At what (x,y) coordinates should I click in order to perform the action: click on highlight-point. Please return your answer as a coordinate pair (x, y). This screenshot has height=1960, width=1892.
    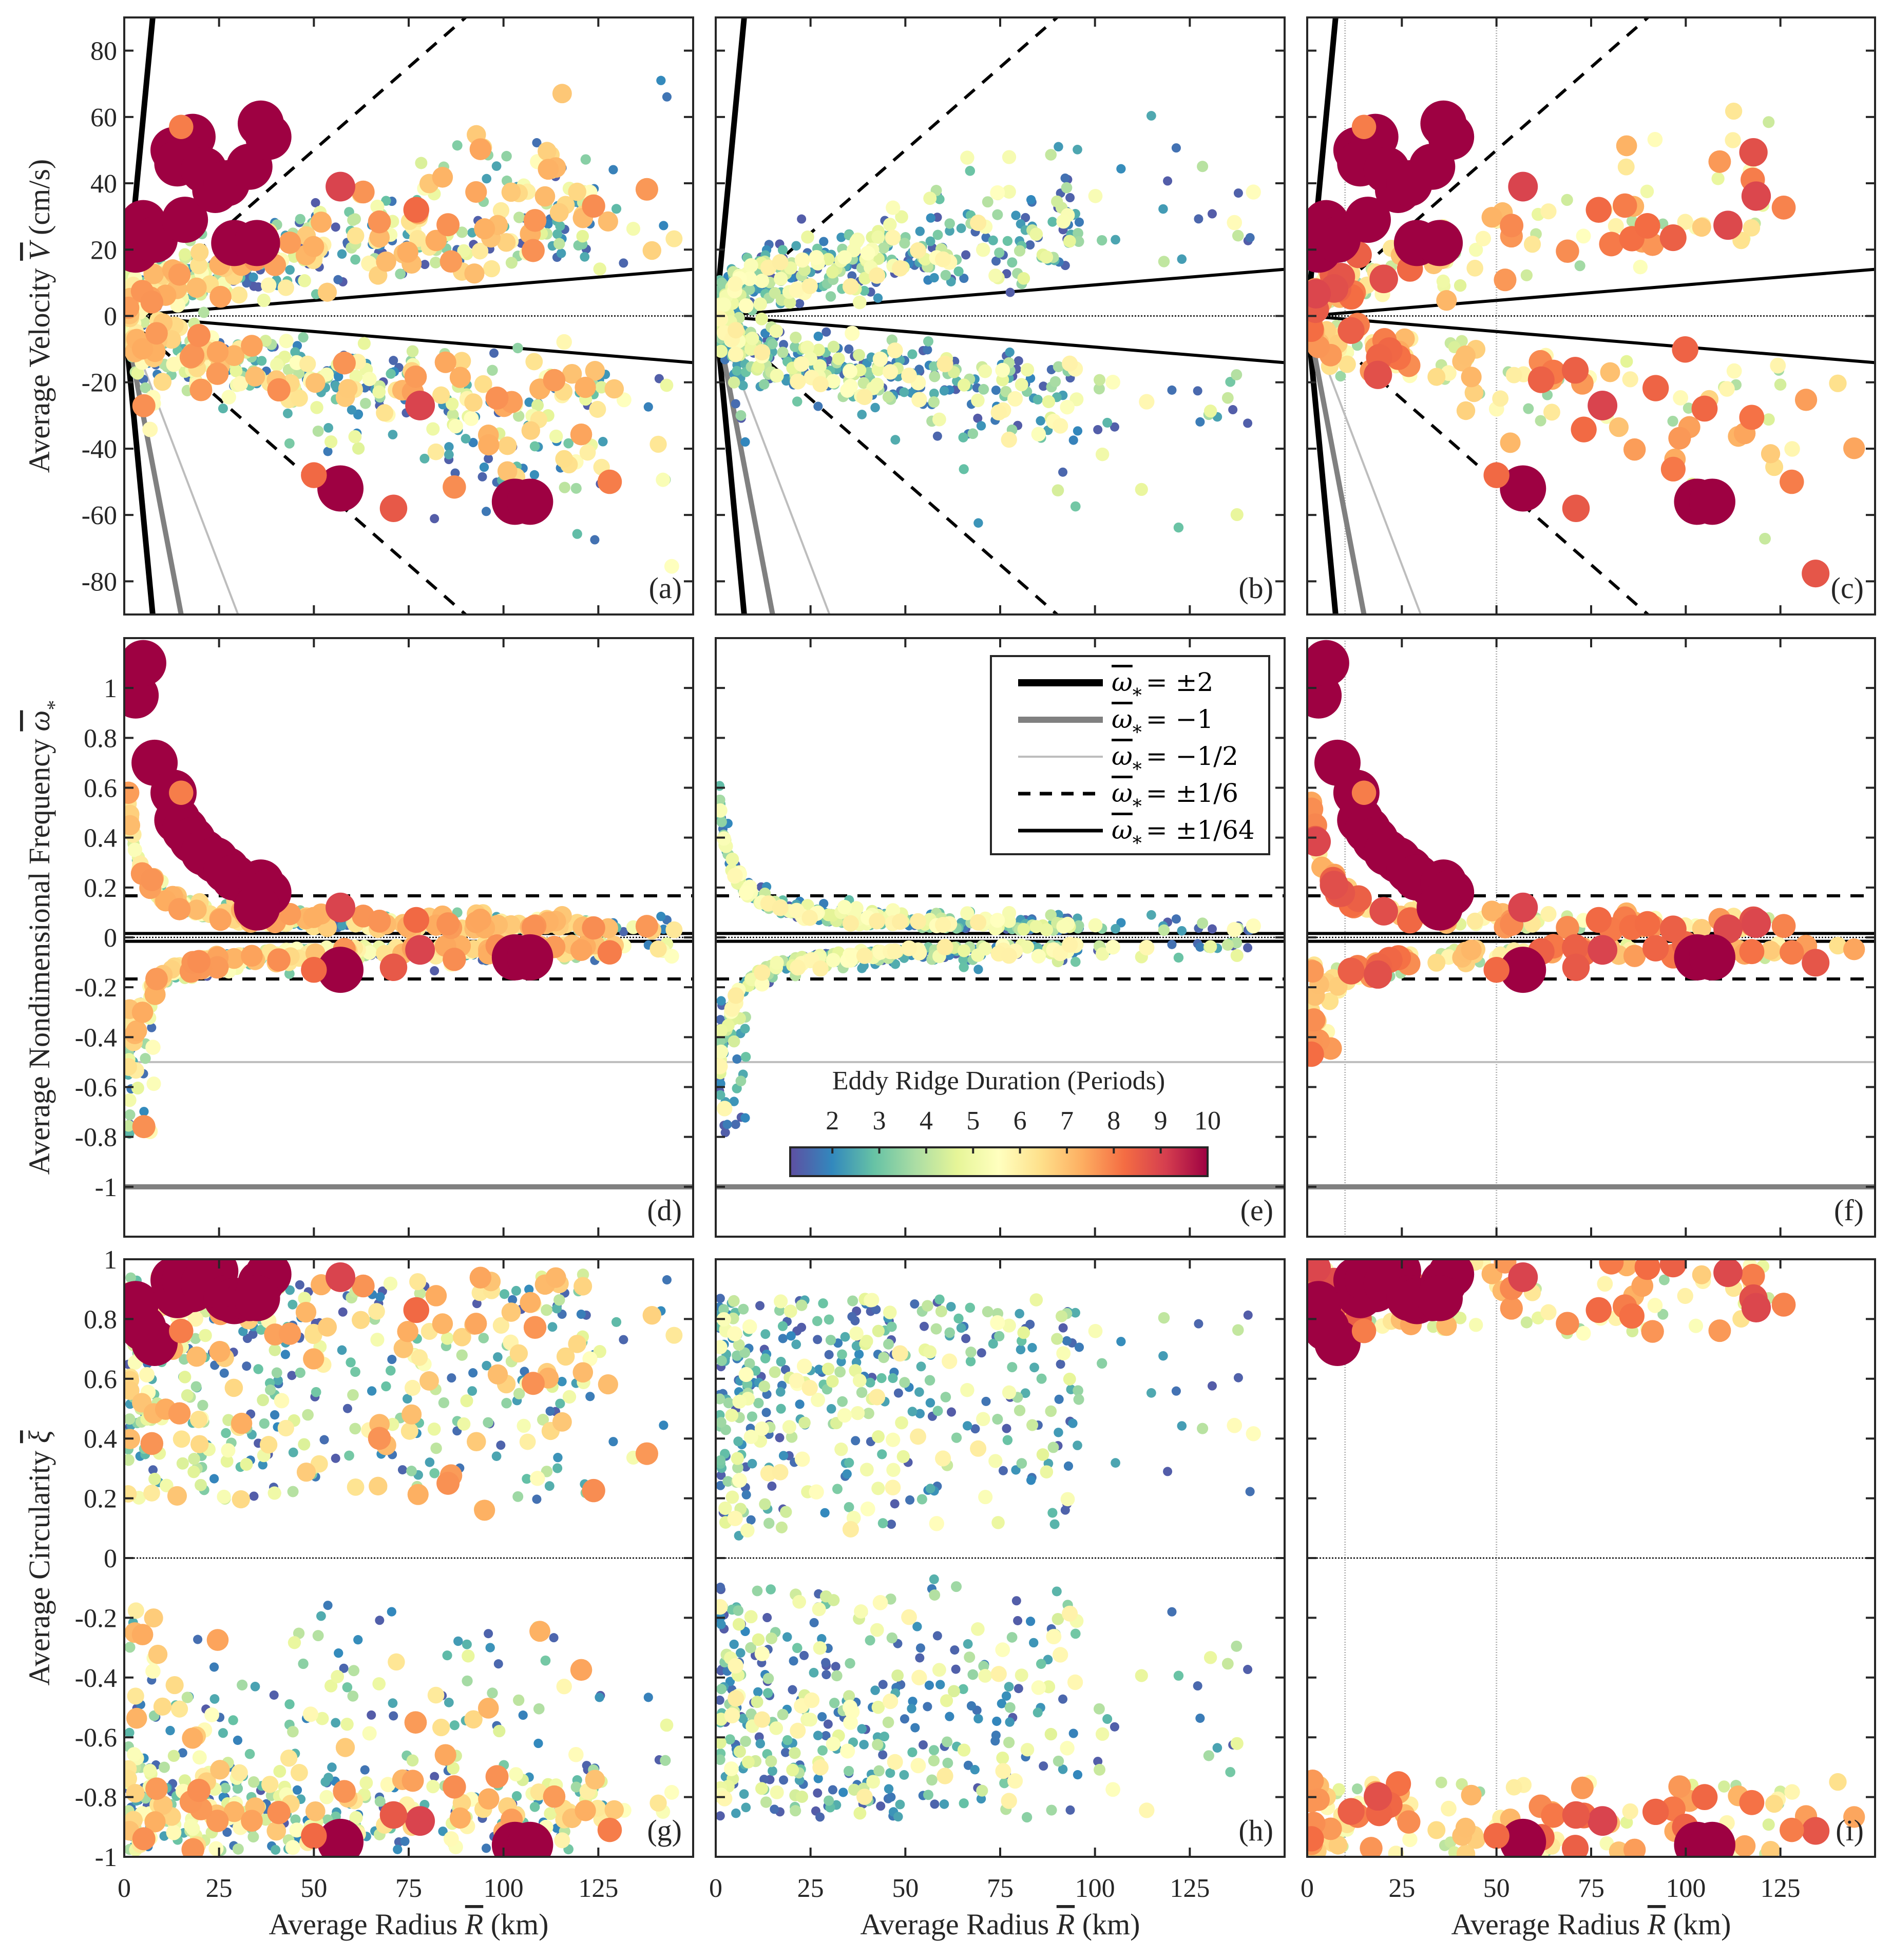
    Looking at the image, I should click on (393, 508).